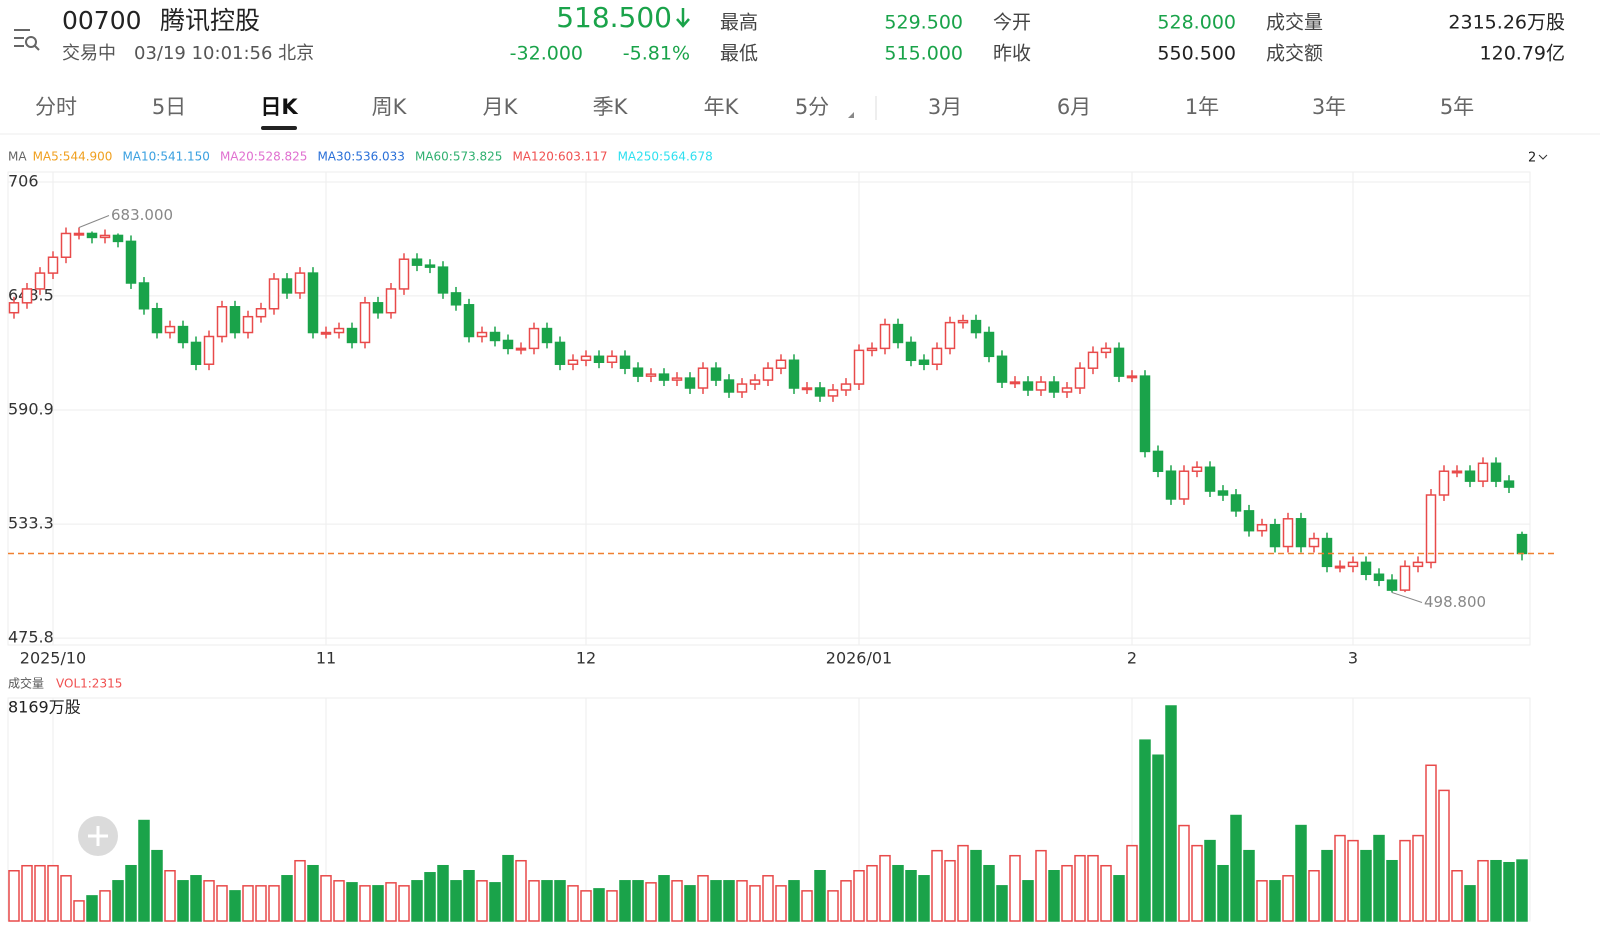  Describe the element at coordinates (812, 107) in the screenshot. I see `tab: 5分` at that location.